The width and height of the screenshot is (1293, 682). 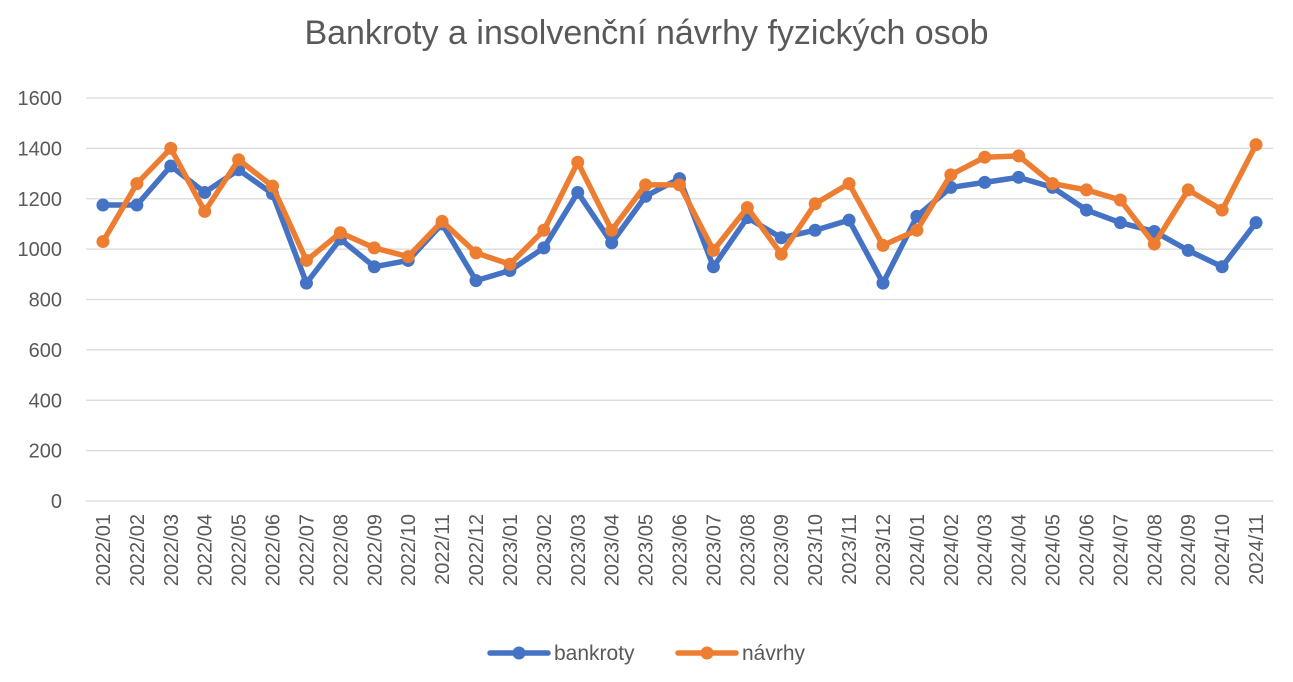 I want to click on y-tick-label: 1400, so click(x=40, y=149).